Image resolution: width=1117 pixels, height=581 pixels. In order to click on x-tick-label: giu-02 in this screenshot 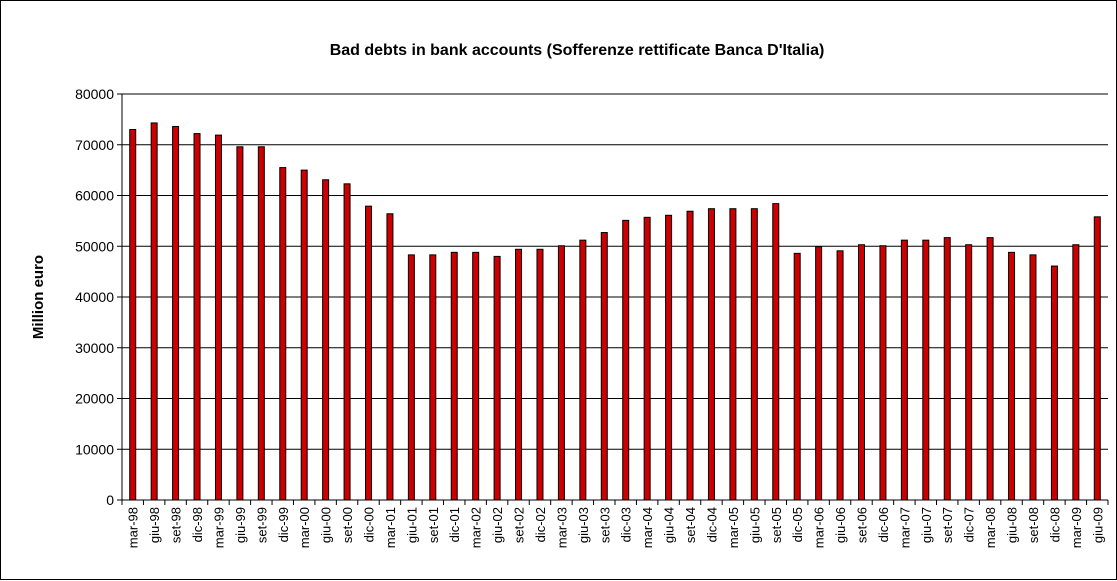, I will do `click(497, 525)`.